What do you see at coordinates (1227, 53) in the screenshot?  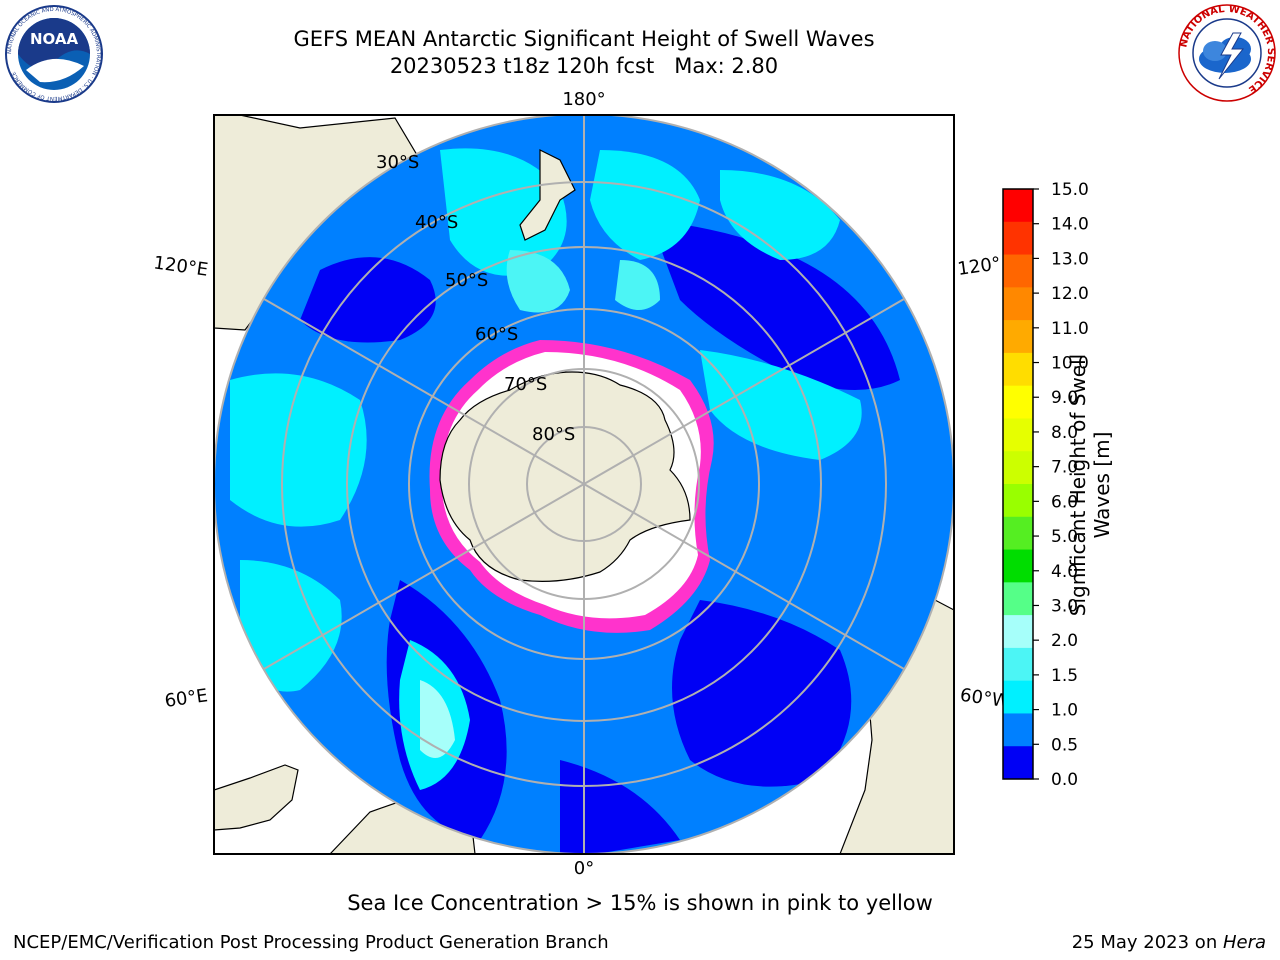 I see `nws-logo: NATIONAL WEATHER SERVICE` at bounding box center [1227, 53].